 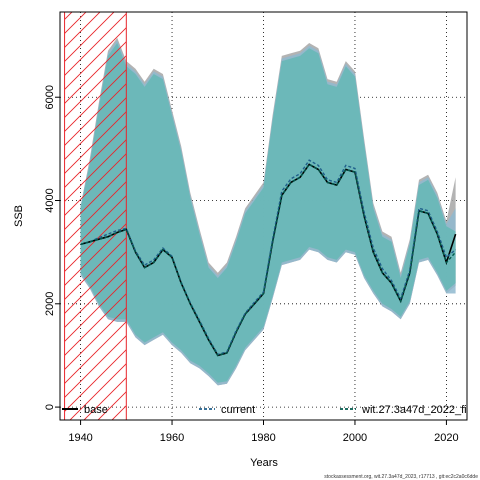 I want to click on x-tick-label-2000: 2000, so click(x=355, y=438).